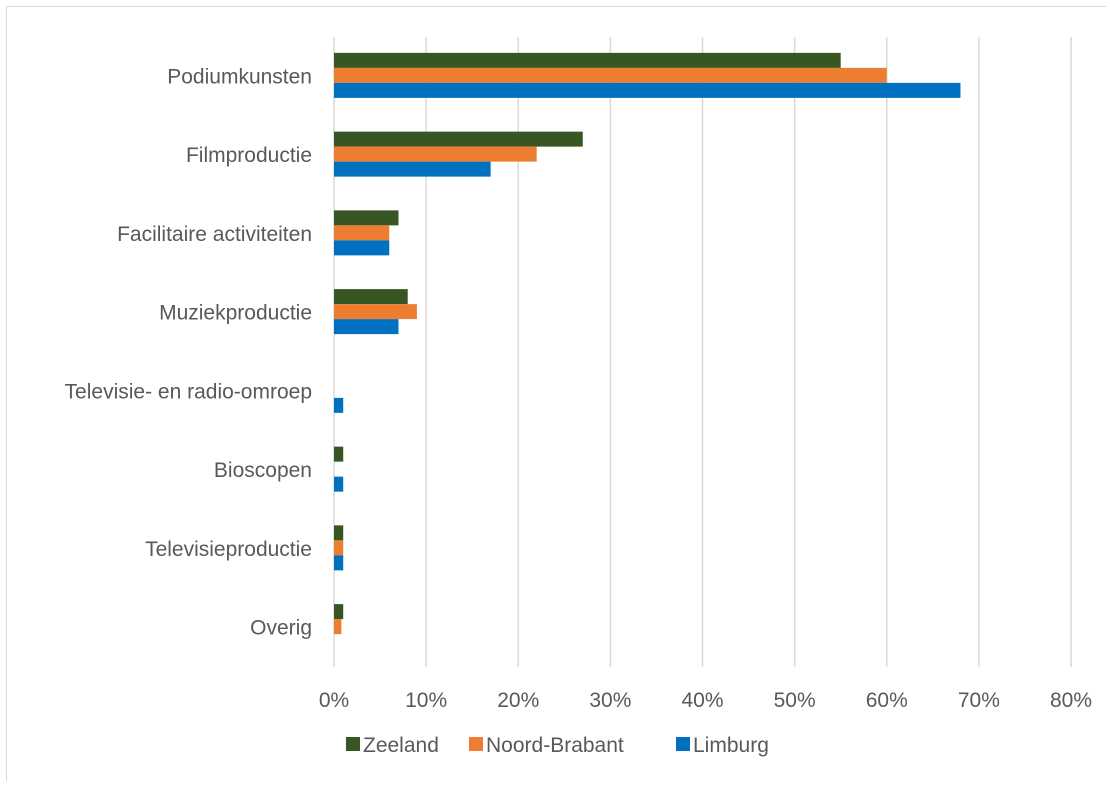  I want to click on category-label: Facilitaire activiteiten, so click(214, 234).